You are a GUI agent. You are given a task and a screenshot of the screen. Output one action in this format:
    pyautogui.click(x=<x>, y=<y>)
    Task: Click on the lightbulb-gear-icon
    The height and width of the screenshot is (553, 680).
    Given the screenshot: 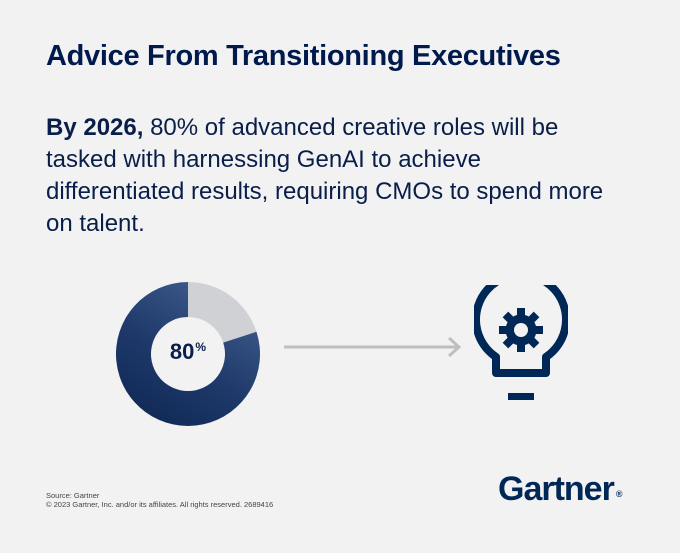 What is the action you would take?
    pyautogui.click(x=521, y=342)
    